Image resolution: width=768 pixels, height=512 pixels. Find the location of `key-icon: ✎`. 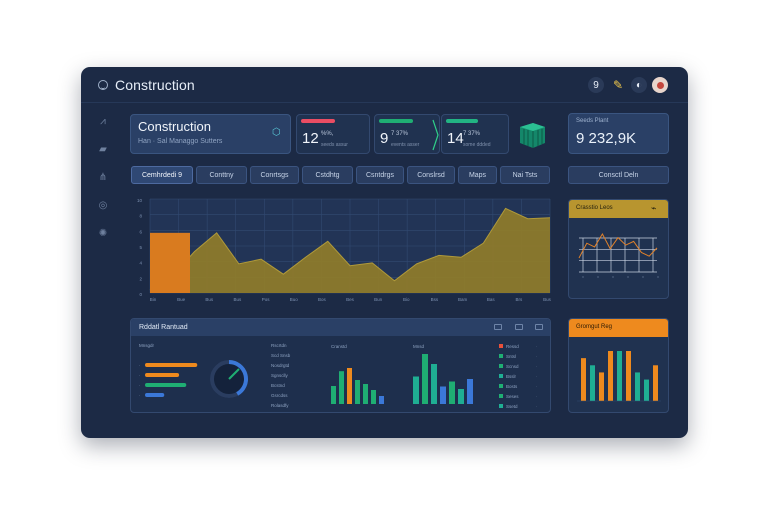

key-icon: ✎ is located at coordinates (618, 85).